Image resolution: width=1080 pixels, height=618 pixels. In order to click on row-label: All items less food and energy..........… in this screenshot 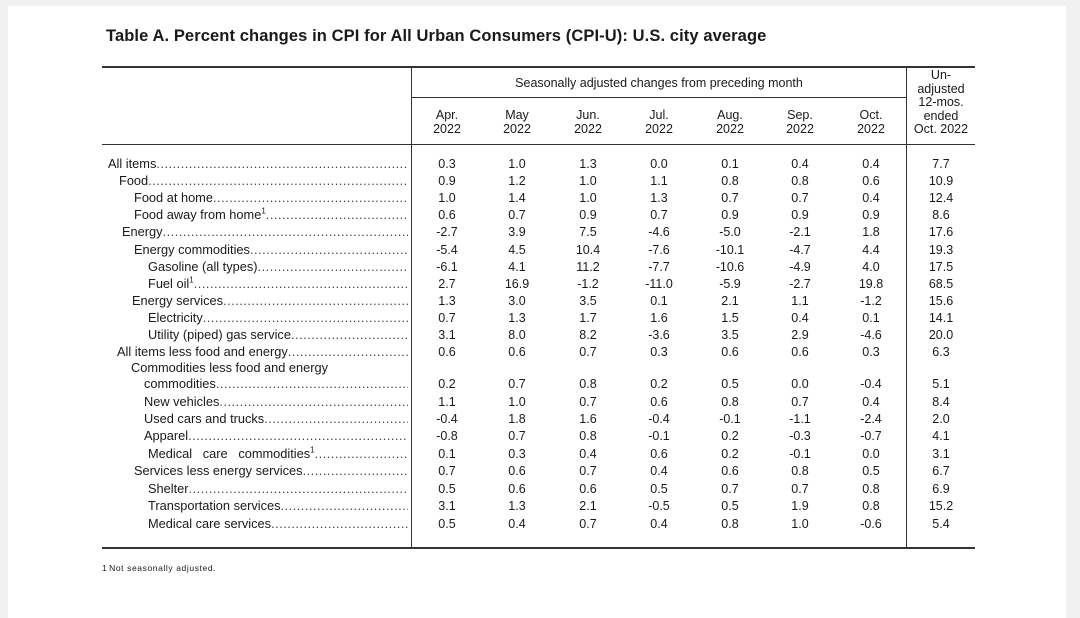, I will do `click(262, 352)`.